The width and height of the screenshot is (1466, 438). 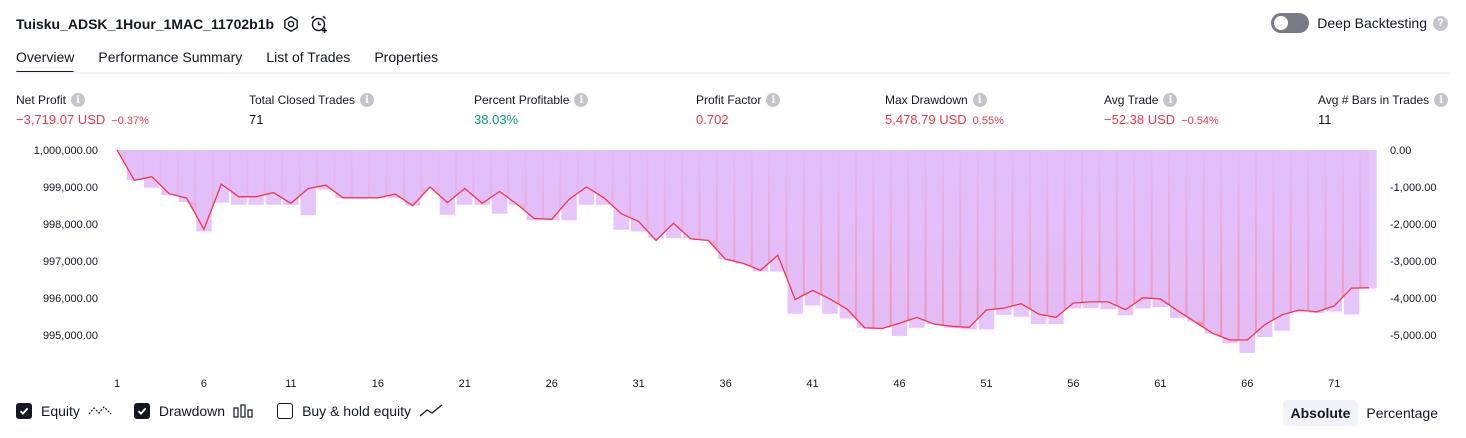 What do you see at coordinates (60, 411) in the screenshot?
I see `legend-label: Equity` at bounding box center [60, 411].